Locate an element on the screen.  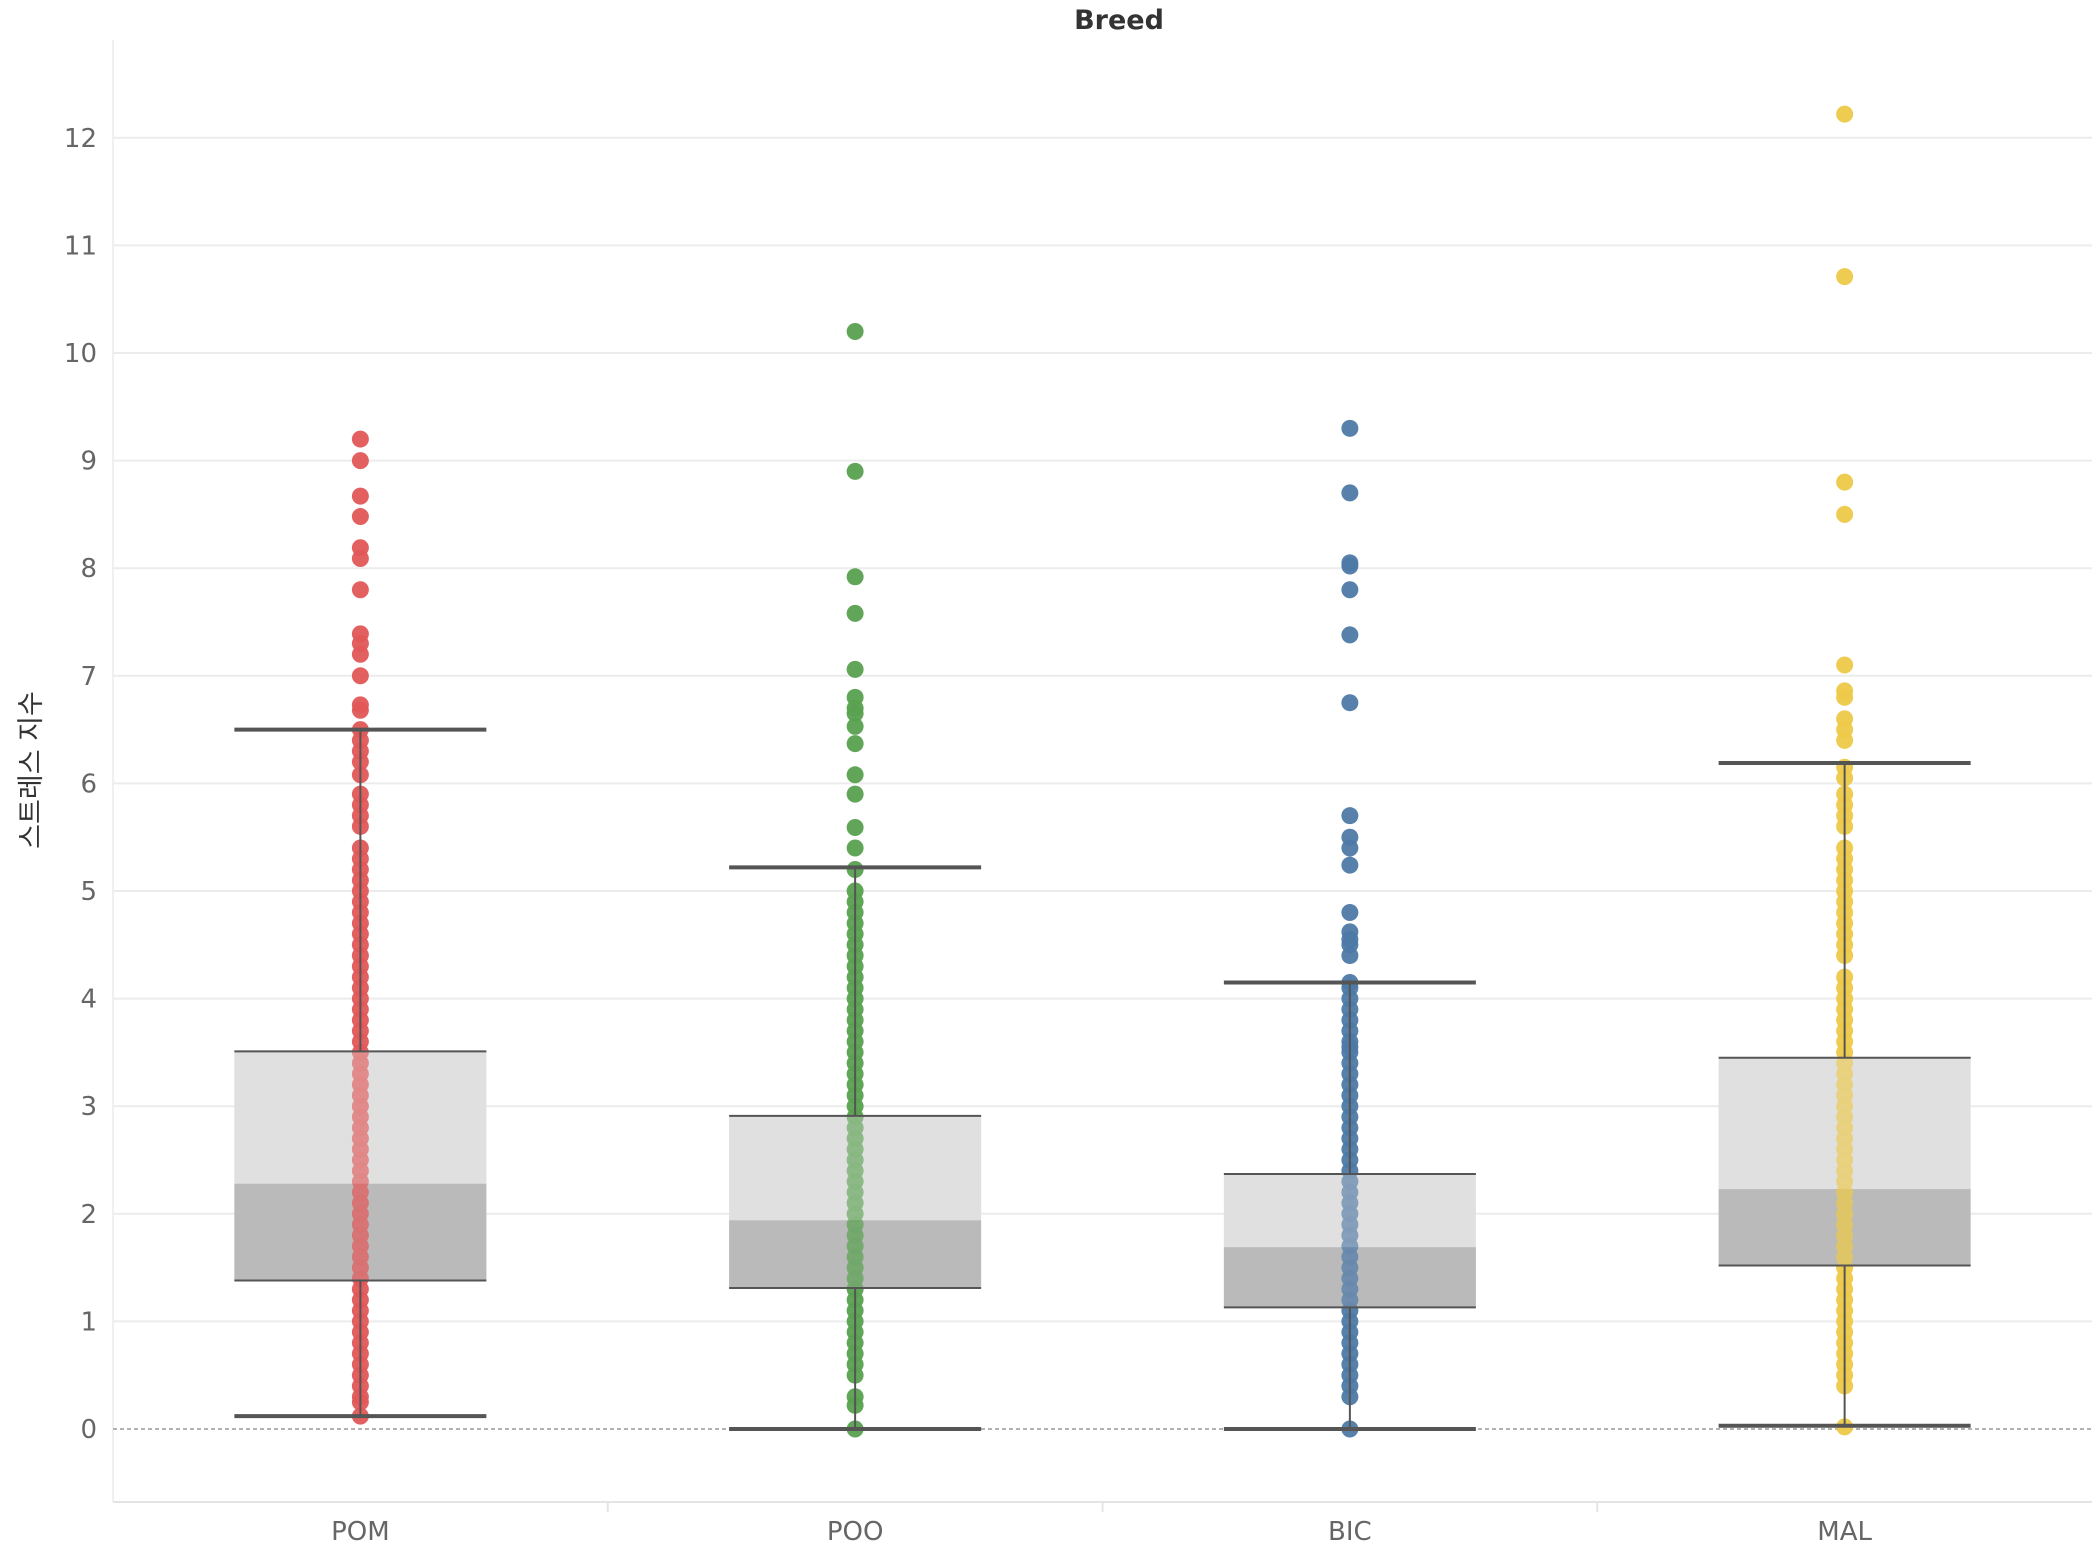
y-tick-label: 4 is located at coordinates (88, 1000).